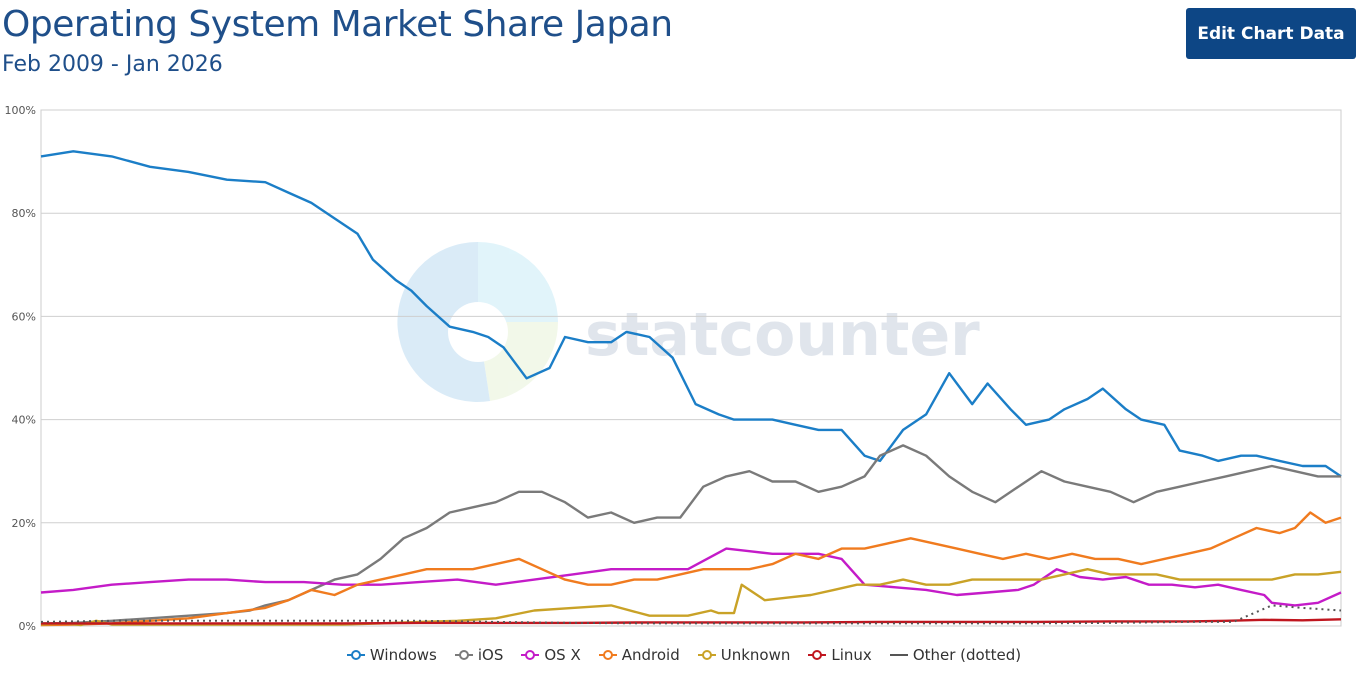 The height and width of the screenshot is (688, 1368). I want to click on page-subtitle: Feb 2009 - Jan 2026, so click(112, 64).